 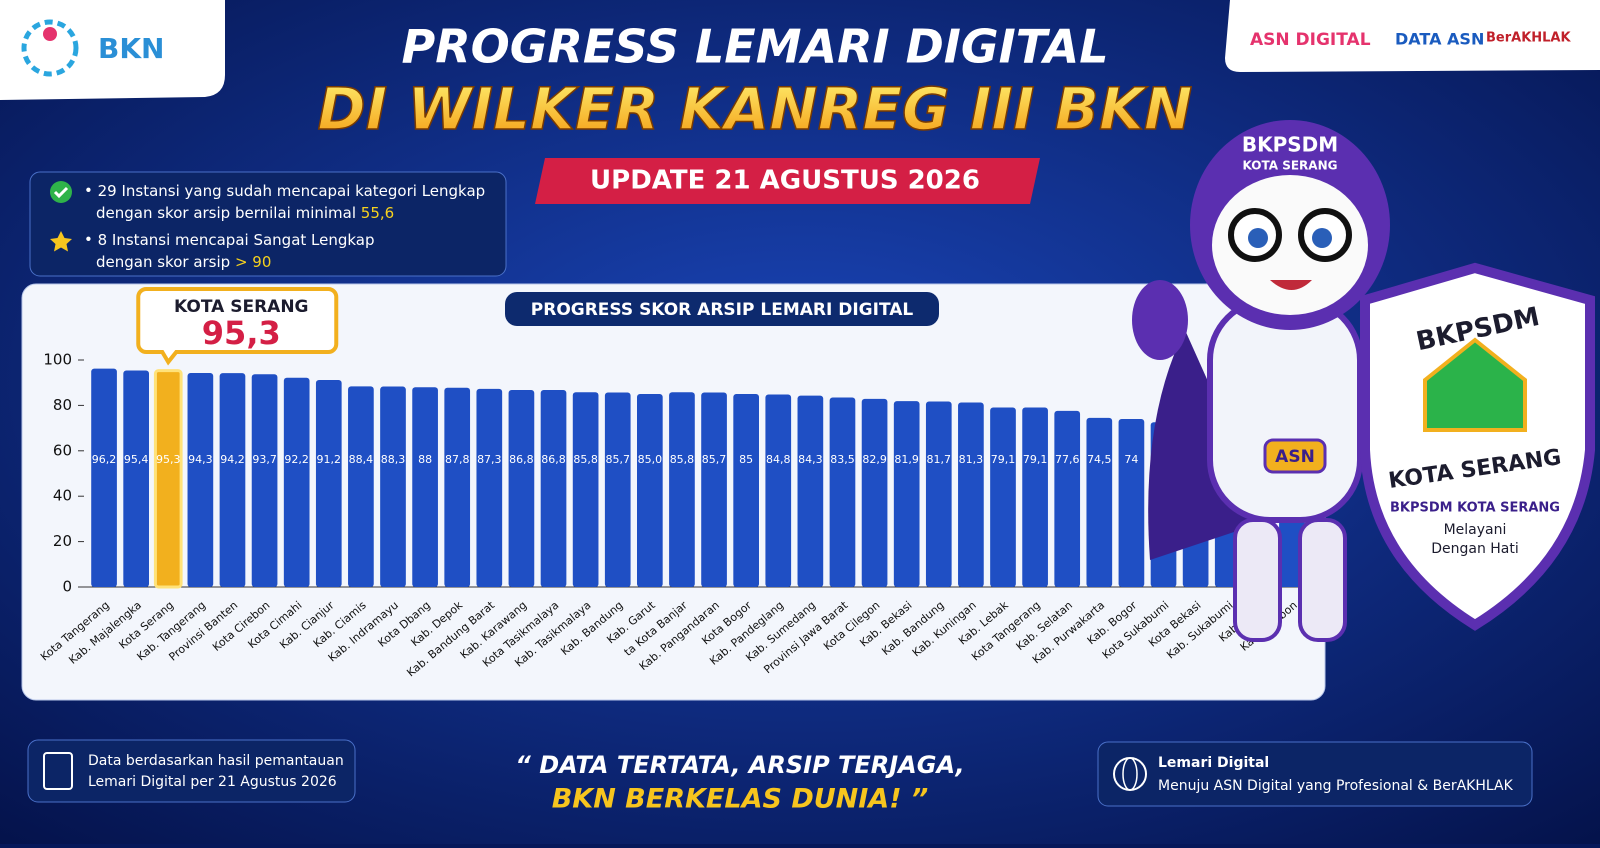 I want to click on globe-icon, so click(x=1130, y=774).